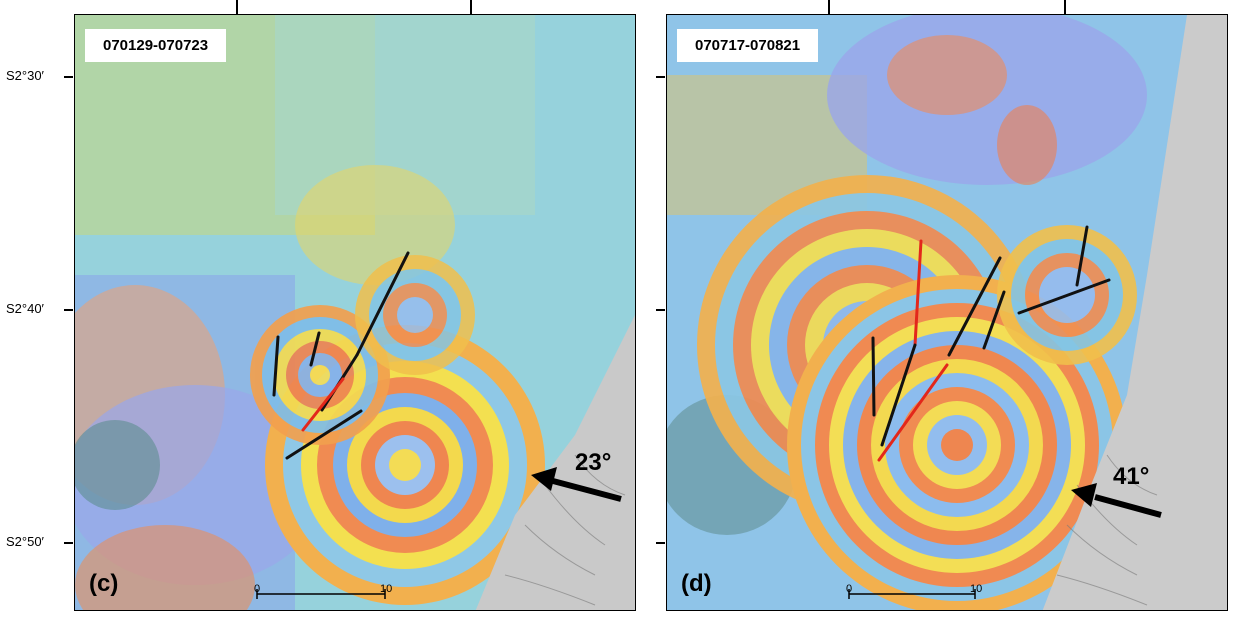 This screenshot has height=617, width=1240. What do you see at coordinates (593, 462) in the screenshot?
I see `incidence-angle-label-c: 23°` at bounding box center [593, 462].